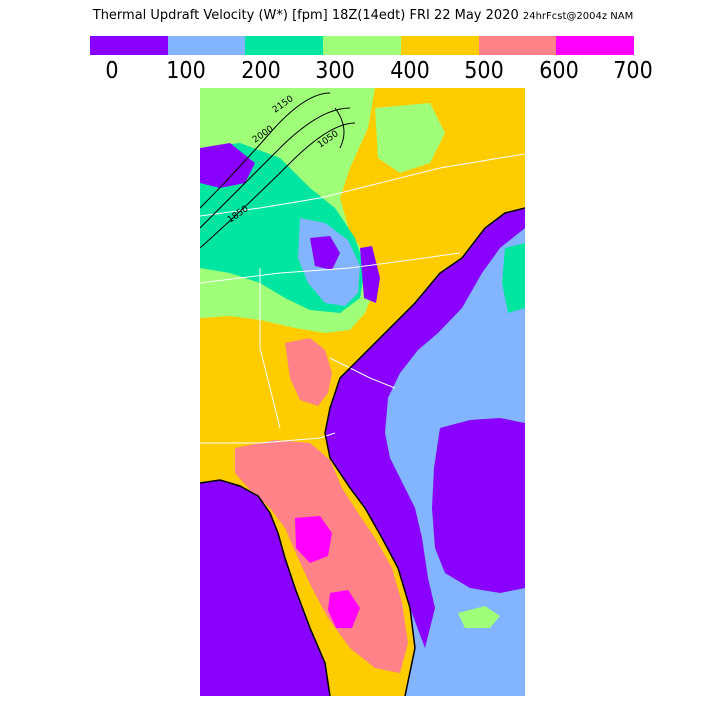 The height and width of the screenshot is (726, 726). I want to click on offshore-calm-patch, so click(478, 505).